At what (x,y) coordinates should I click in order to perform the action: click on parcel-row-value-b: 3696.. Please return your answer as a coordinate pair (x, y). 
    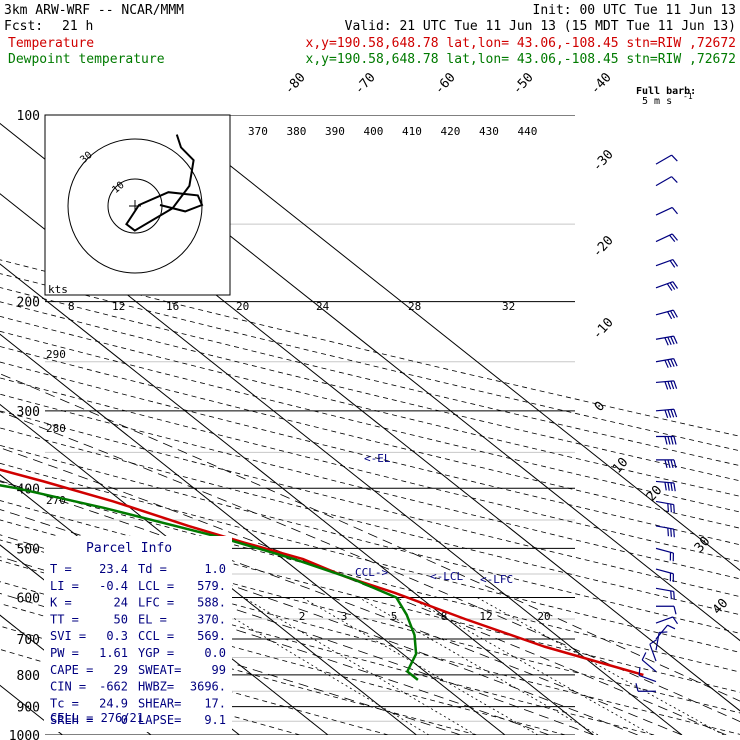
    Looking at the image, I should click on (208, 687).